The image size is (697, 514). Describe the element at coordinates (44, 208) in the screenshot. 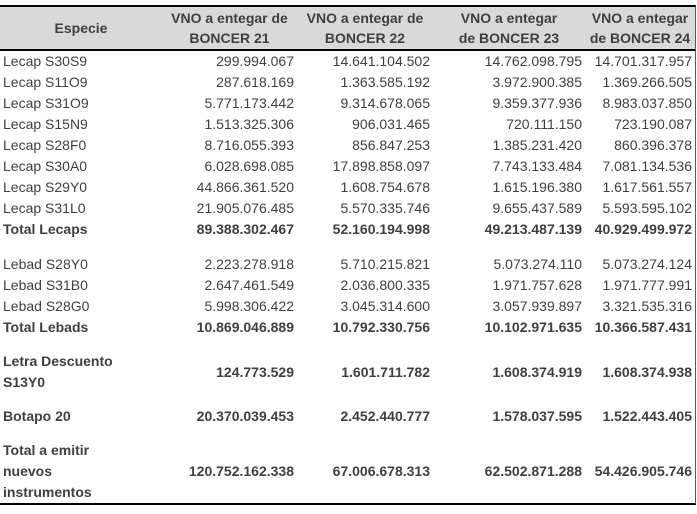

I see `especie-label-line: Lecap S31L0` at that location.